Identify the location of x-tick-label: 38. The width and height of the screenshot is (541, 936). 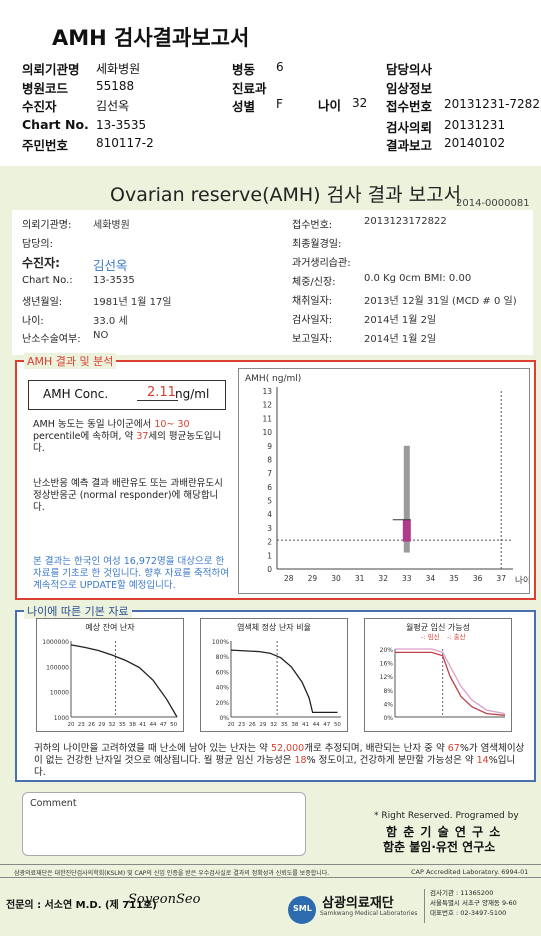
(132, 725).